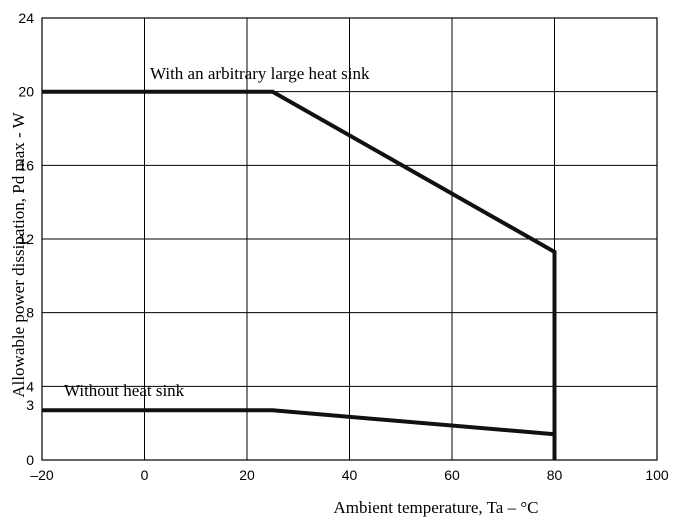 This screenshot has width=673, height=522. I want to click on x-tick-labels: –20 0 20 40 60 80 100, so click(349, 475).